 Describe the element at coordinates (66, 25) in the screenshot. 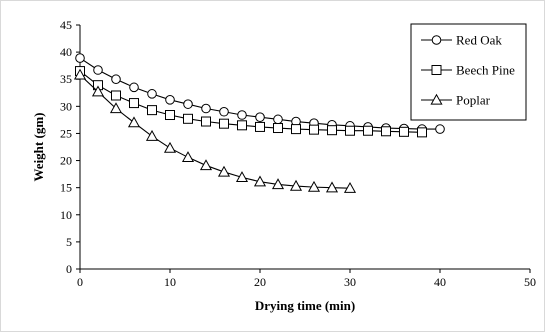

I see `y-tick-label: 45` at that location.